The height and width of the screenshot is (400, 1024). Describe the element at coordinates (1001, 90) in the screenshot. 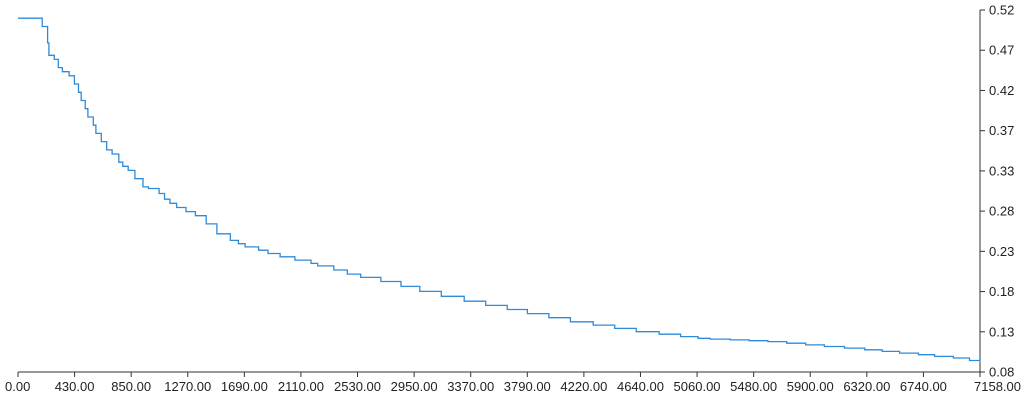

I see `y-tick-label: 0.42` at that location.